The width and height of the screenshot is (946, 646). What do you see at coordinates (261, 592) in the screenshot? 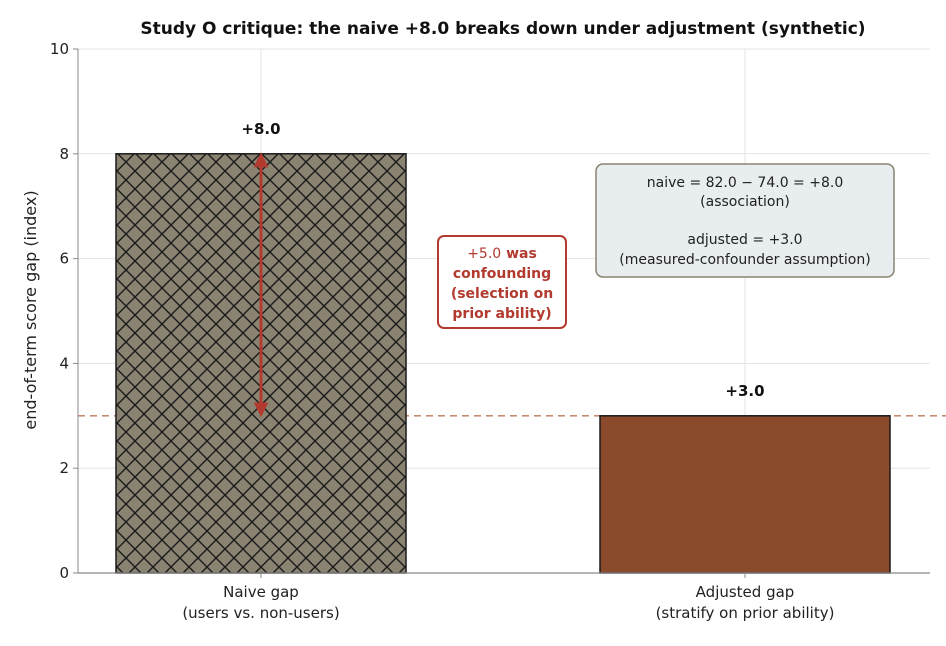
I see `x-tick-label-0: Naive gap` at bounding box center [261, 592].